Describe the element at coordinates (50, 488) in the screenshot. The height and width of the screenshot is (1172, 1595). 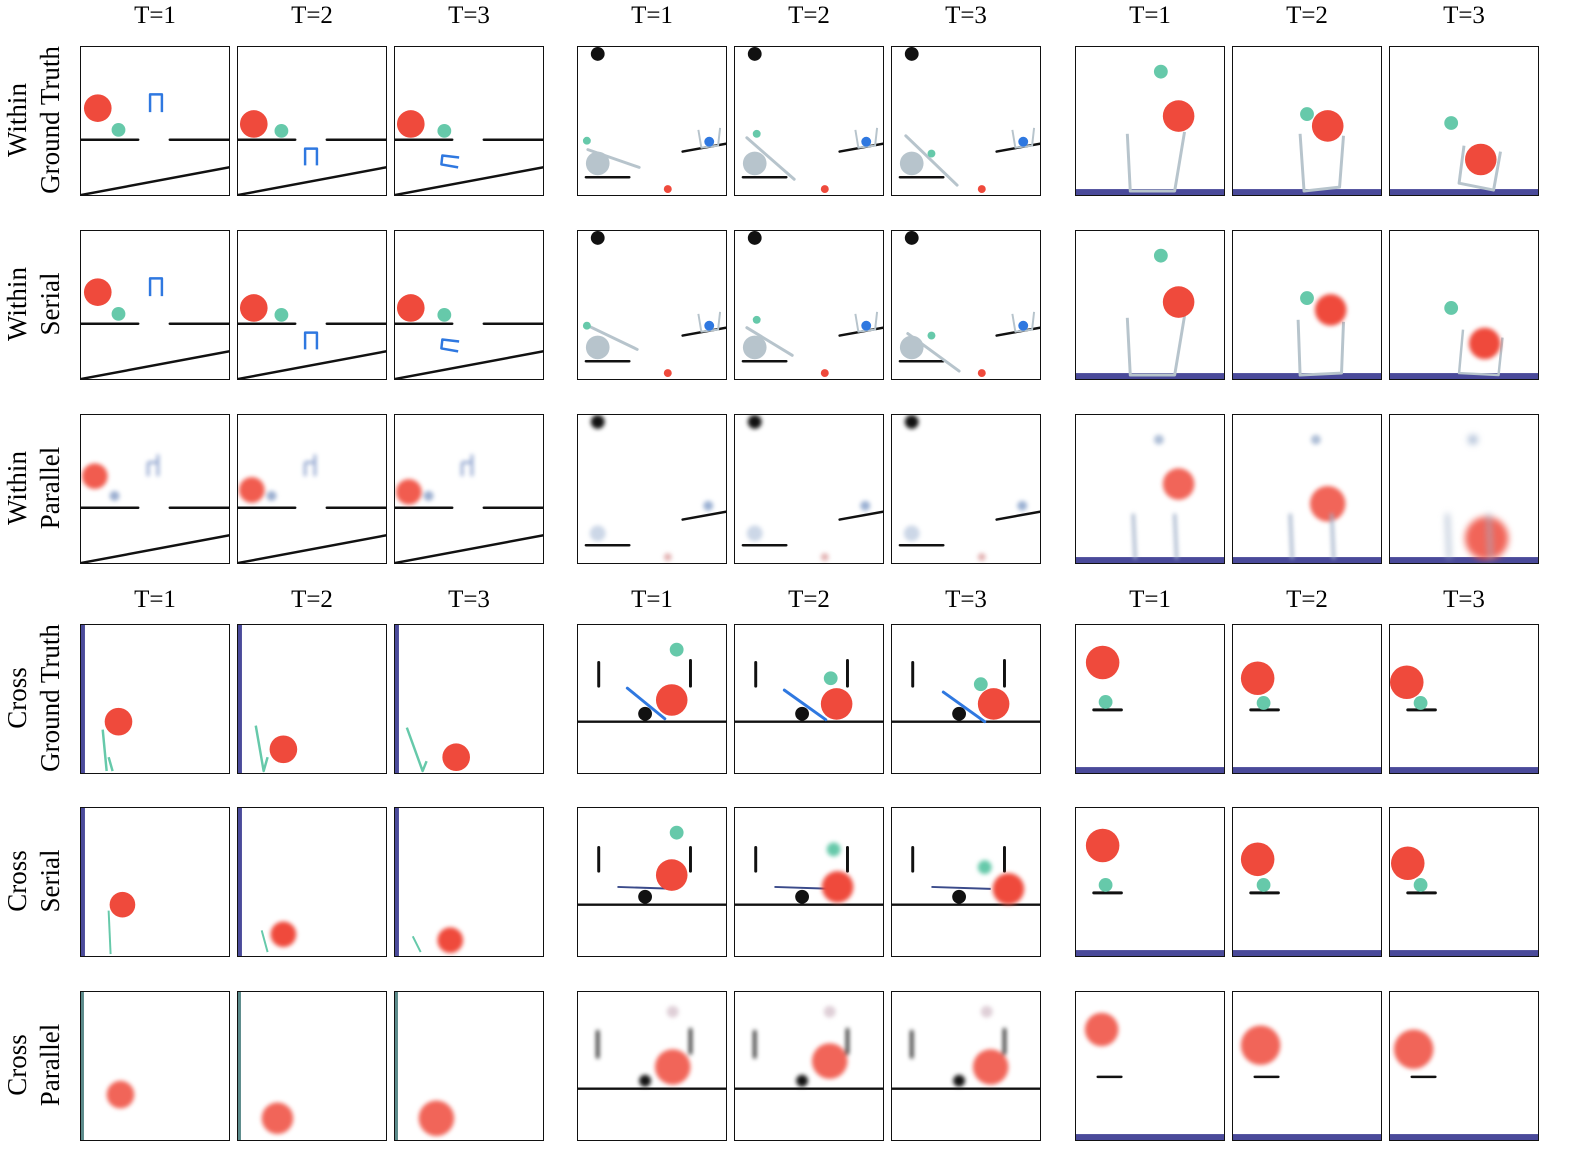
I see `row-label-line: Parallel` at that location.